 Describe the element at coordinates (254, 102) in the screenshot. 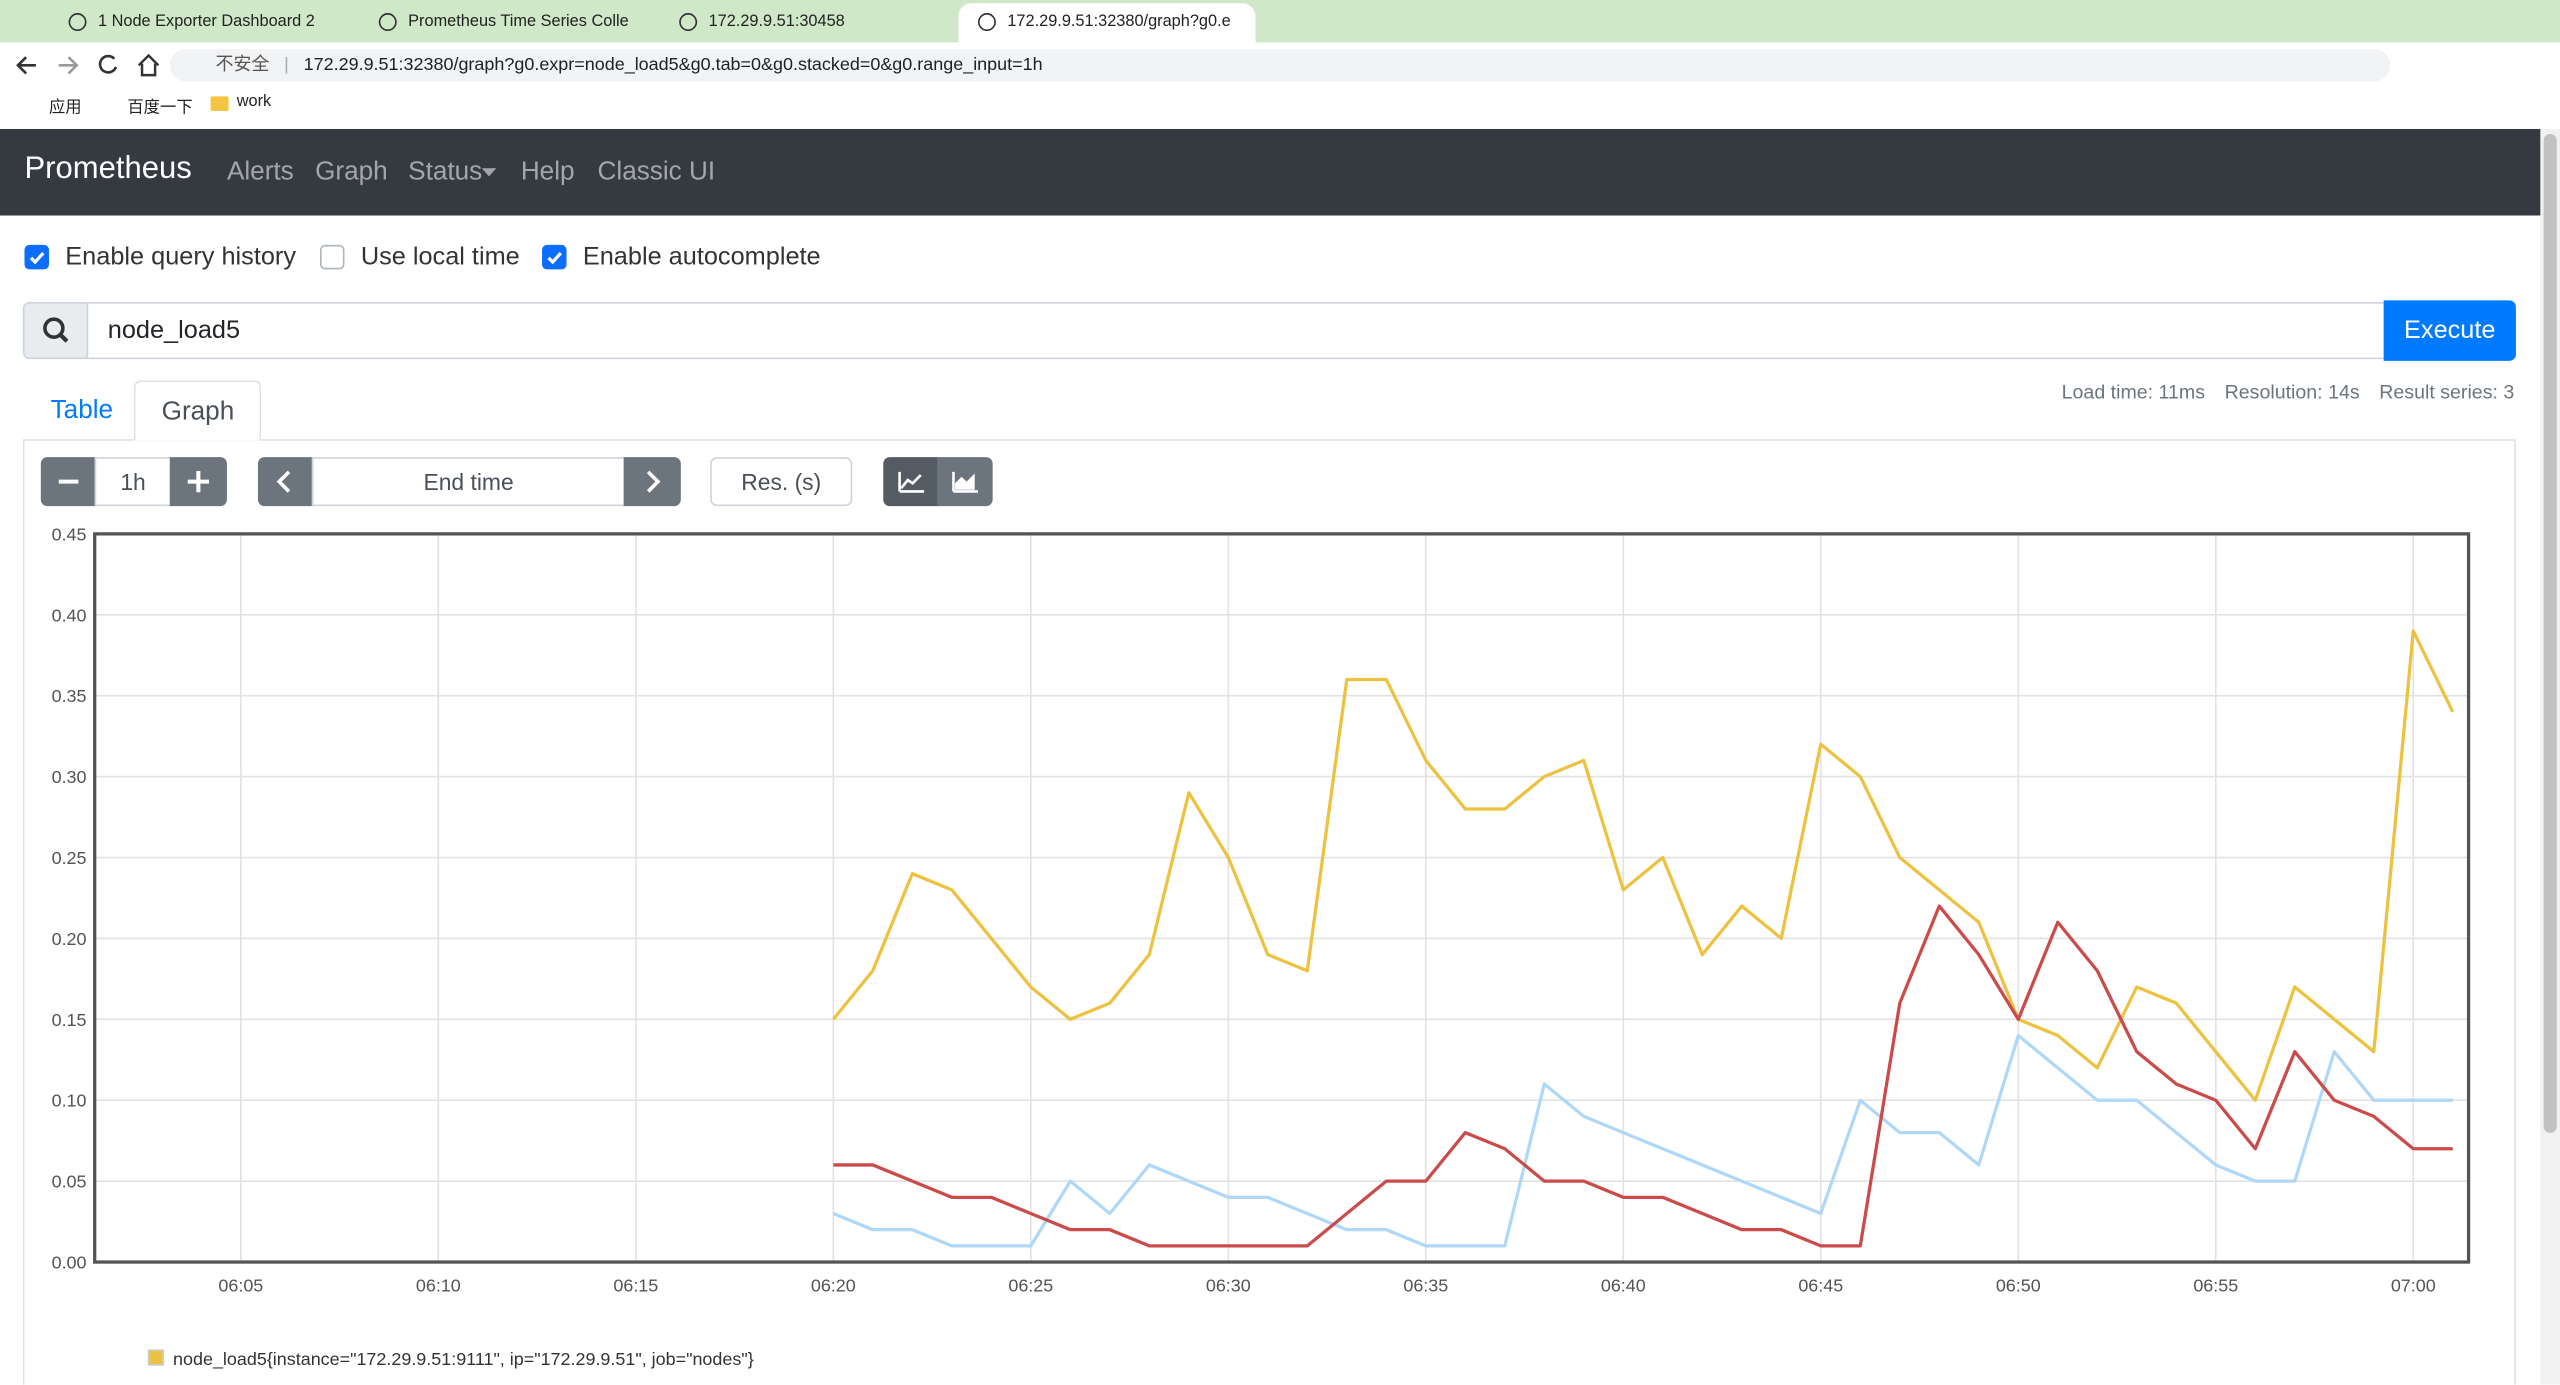

I see `bookmark: work` at that location.